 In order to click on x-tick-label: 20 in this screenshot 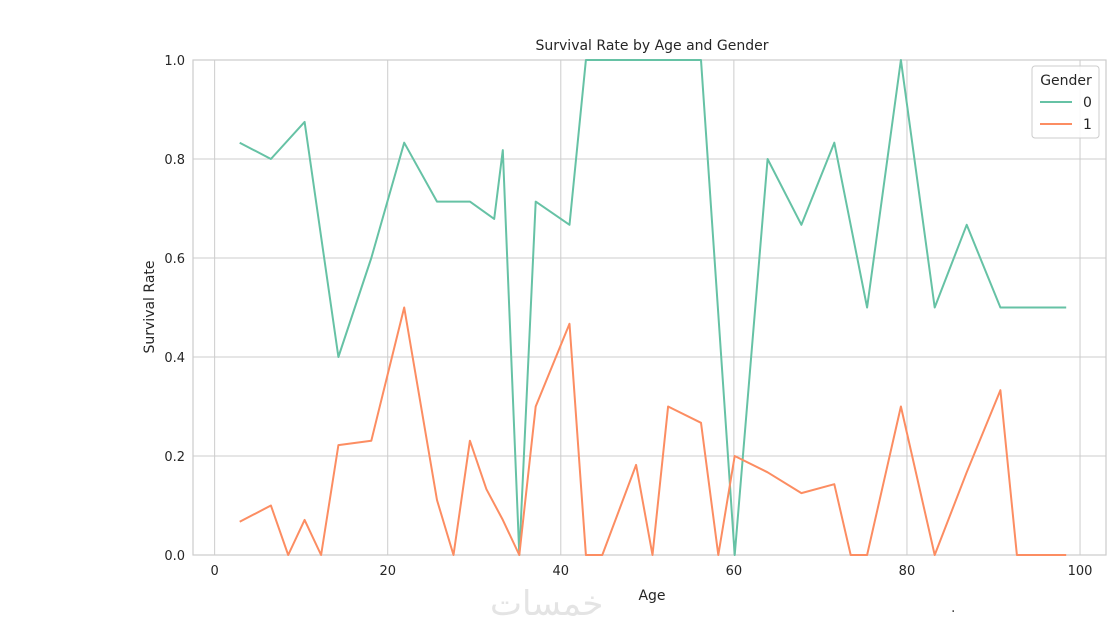, I will do `click(387, 571)`.